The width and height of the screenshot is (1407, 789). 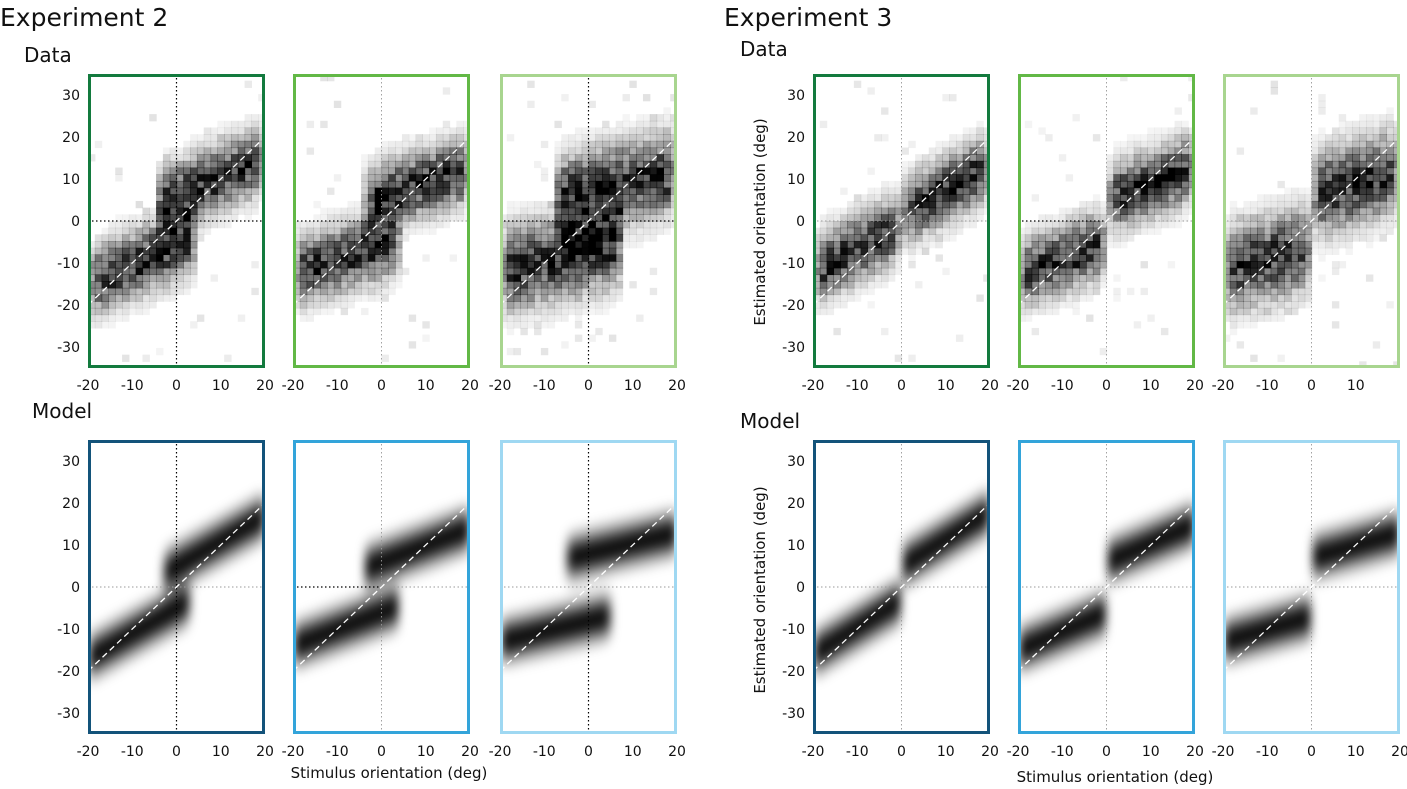 I want to click on experiment-3-data-panel-1-identity-line, so click(x=901, y=221).